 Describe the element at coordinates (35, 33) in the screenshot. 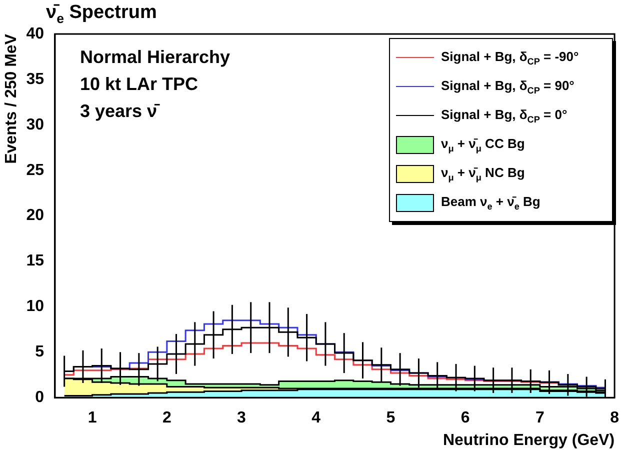

I see `y-tick-label: 40` at that location.